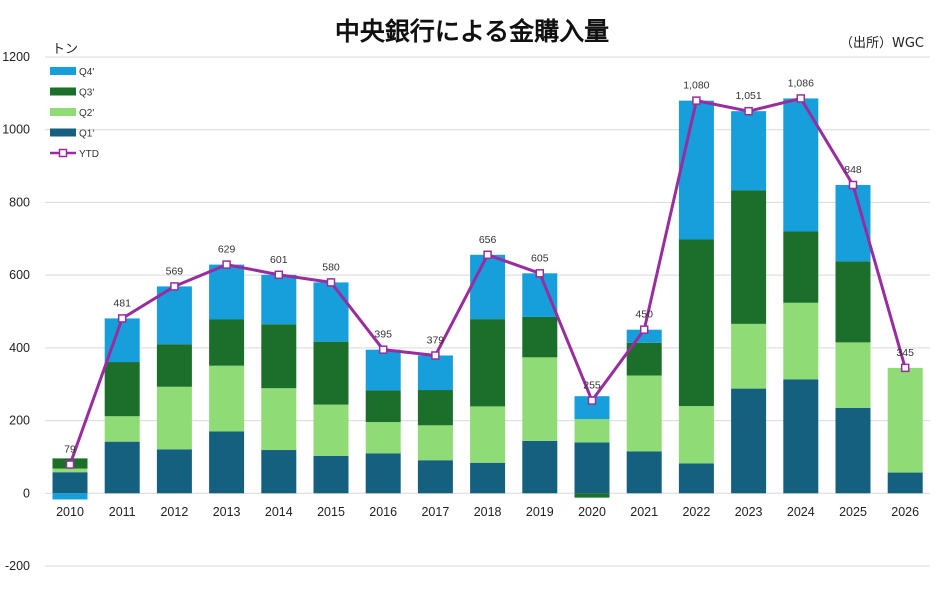 Image resolution: width=945 pixels, height=615 pixels. What do you see at coordinates (122, 512) in the screenshot?
I see `x-tick-label: 2011` at bounding box center [122, 512].